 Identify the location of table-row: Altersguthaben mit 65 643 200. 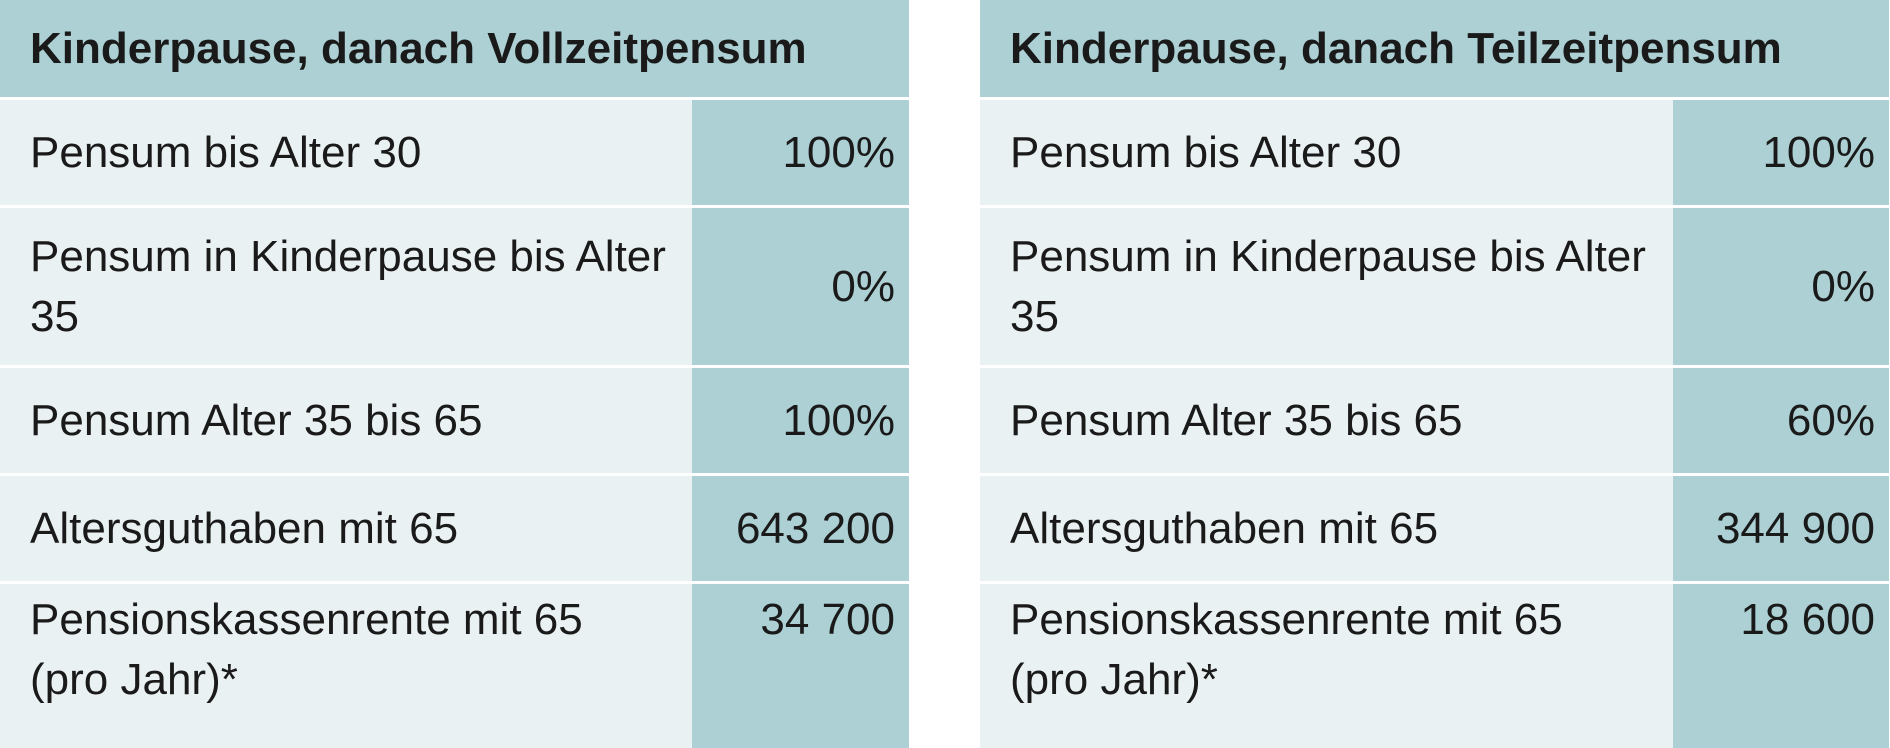
(454, 529).